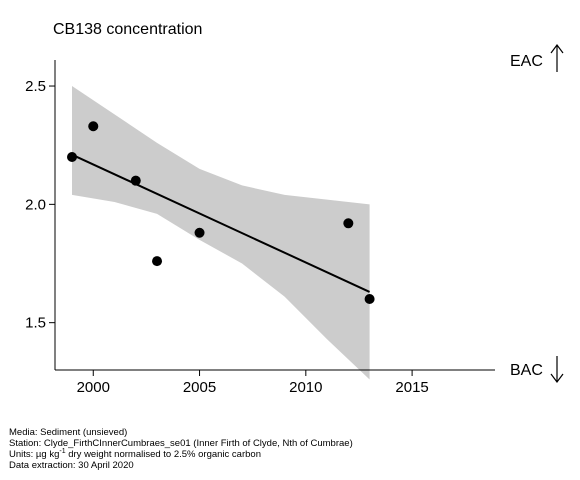 The height and width of the screenshot is (480, 580). I want to click on y-tick-label: 1.5, so click(35, 323).